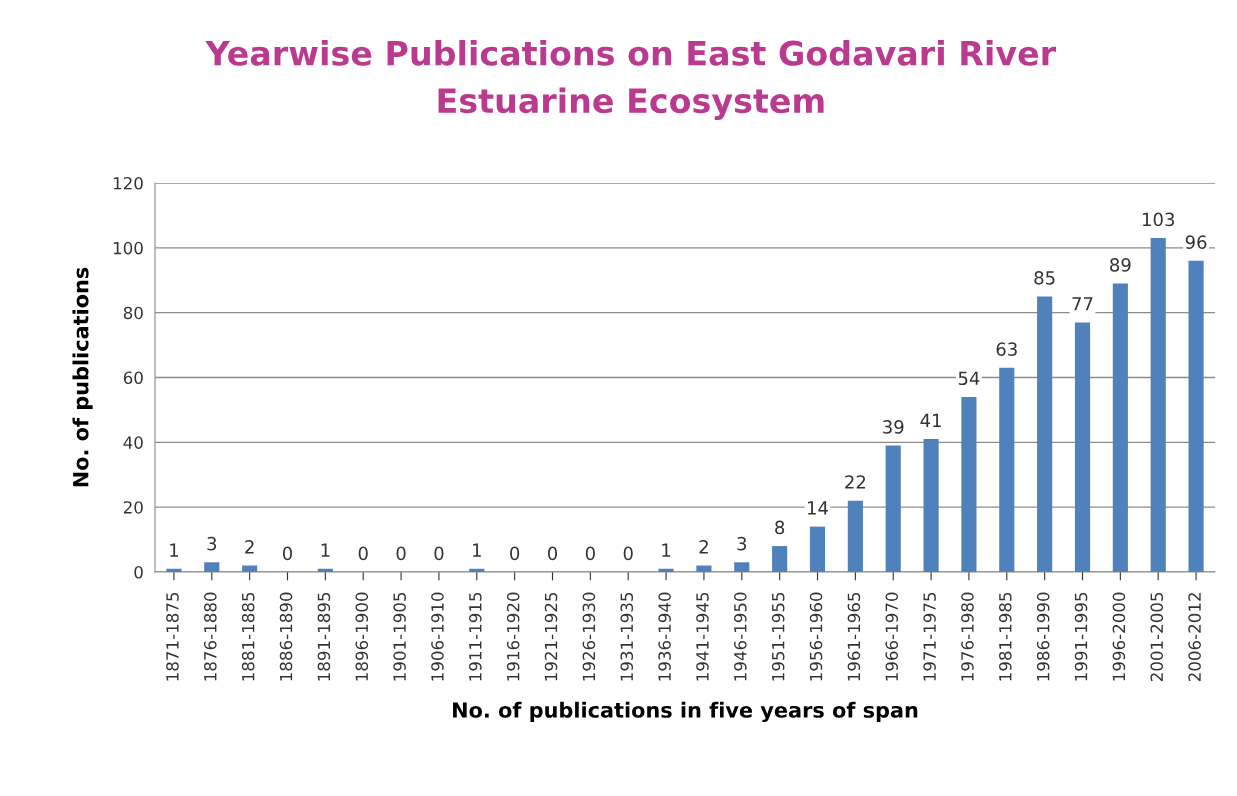  Describe the element at coordinates (513, 636) in the screenshot. I see `x-tick-label: 1916-1920` at that location.